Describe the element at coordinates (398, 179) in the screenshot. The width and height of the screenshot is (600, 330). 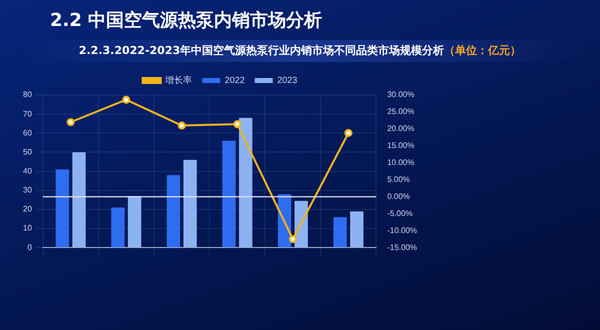
I see `y2-tick-label: 5.00%` at that location.